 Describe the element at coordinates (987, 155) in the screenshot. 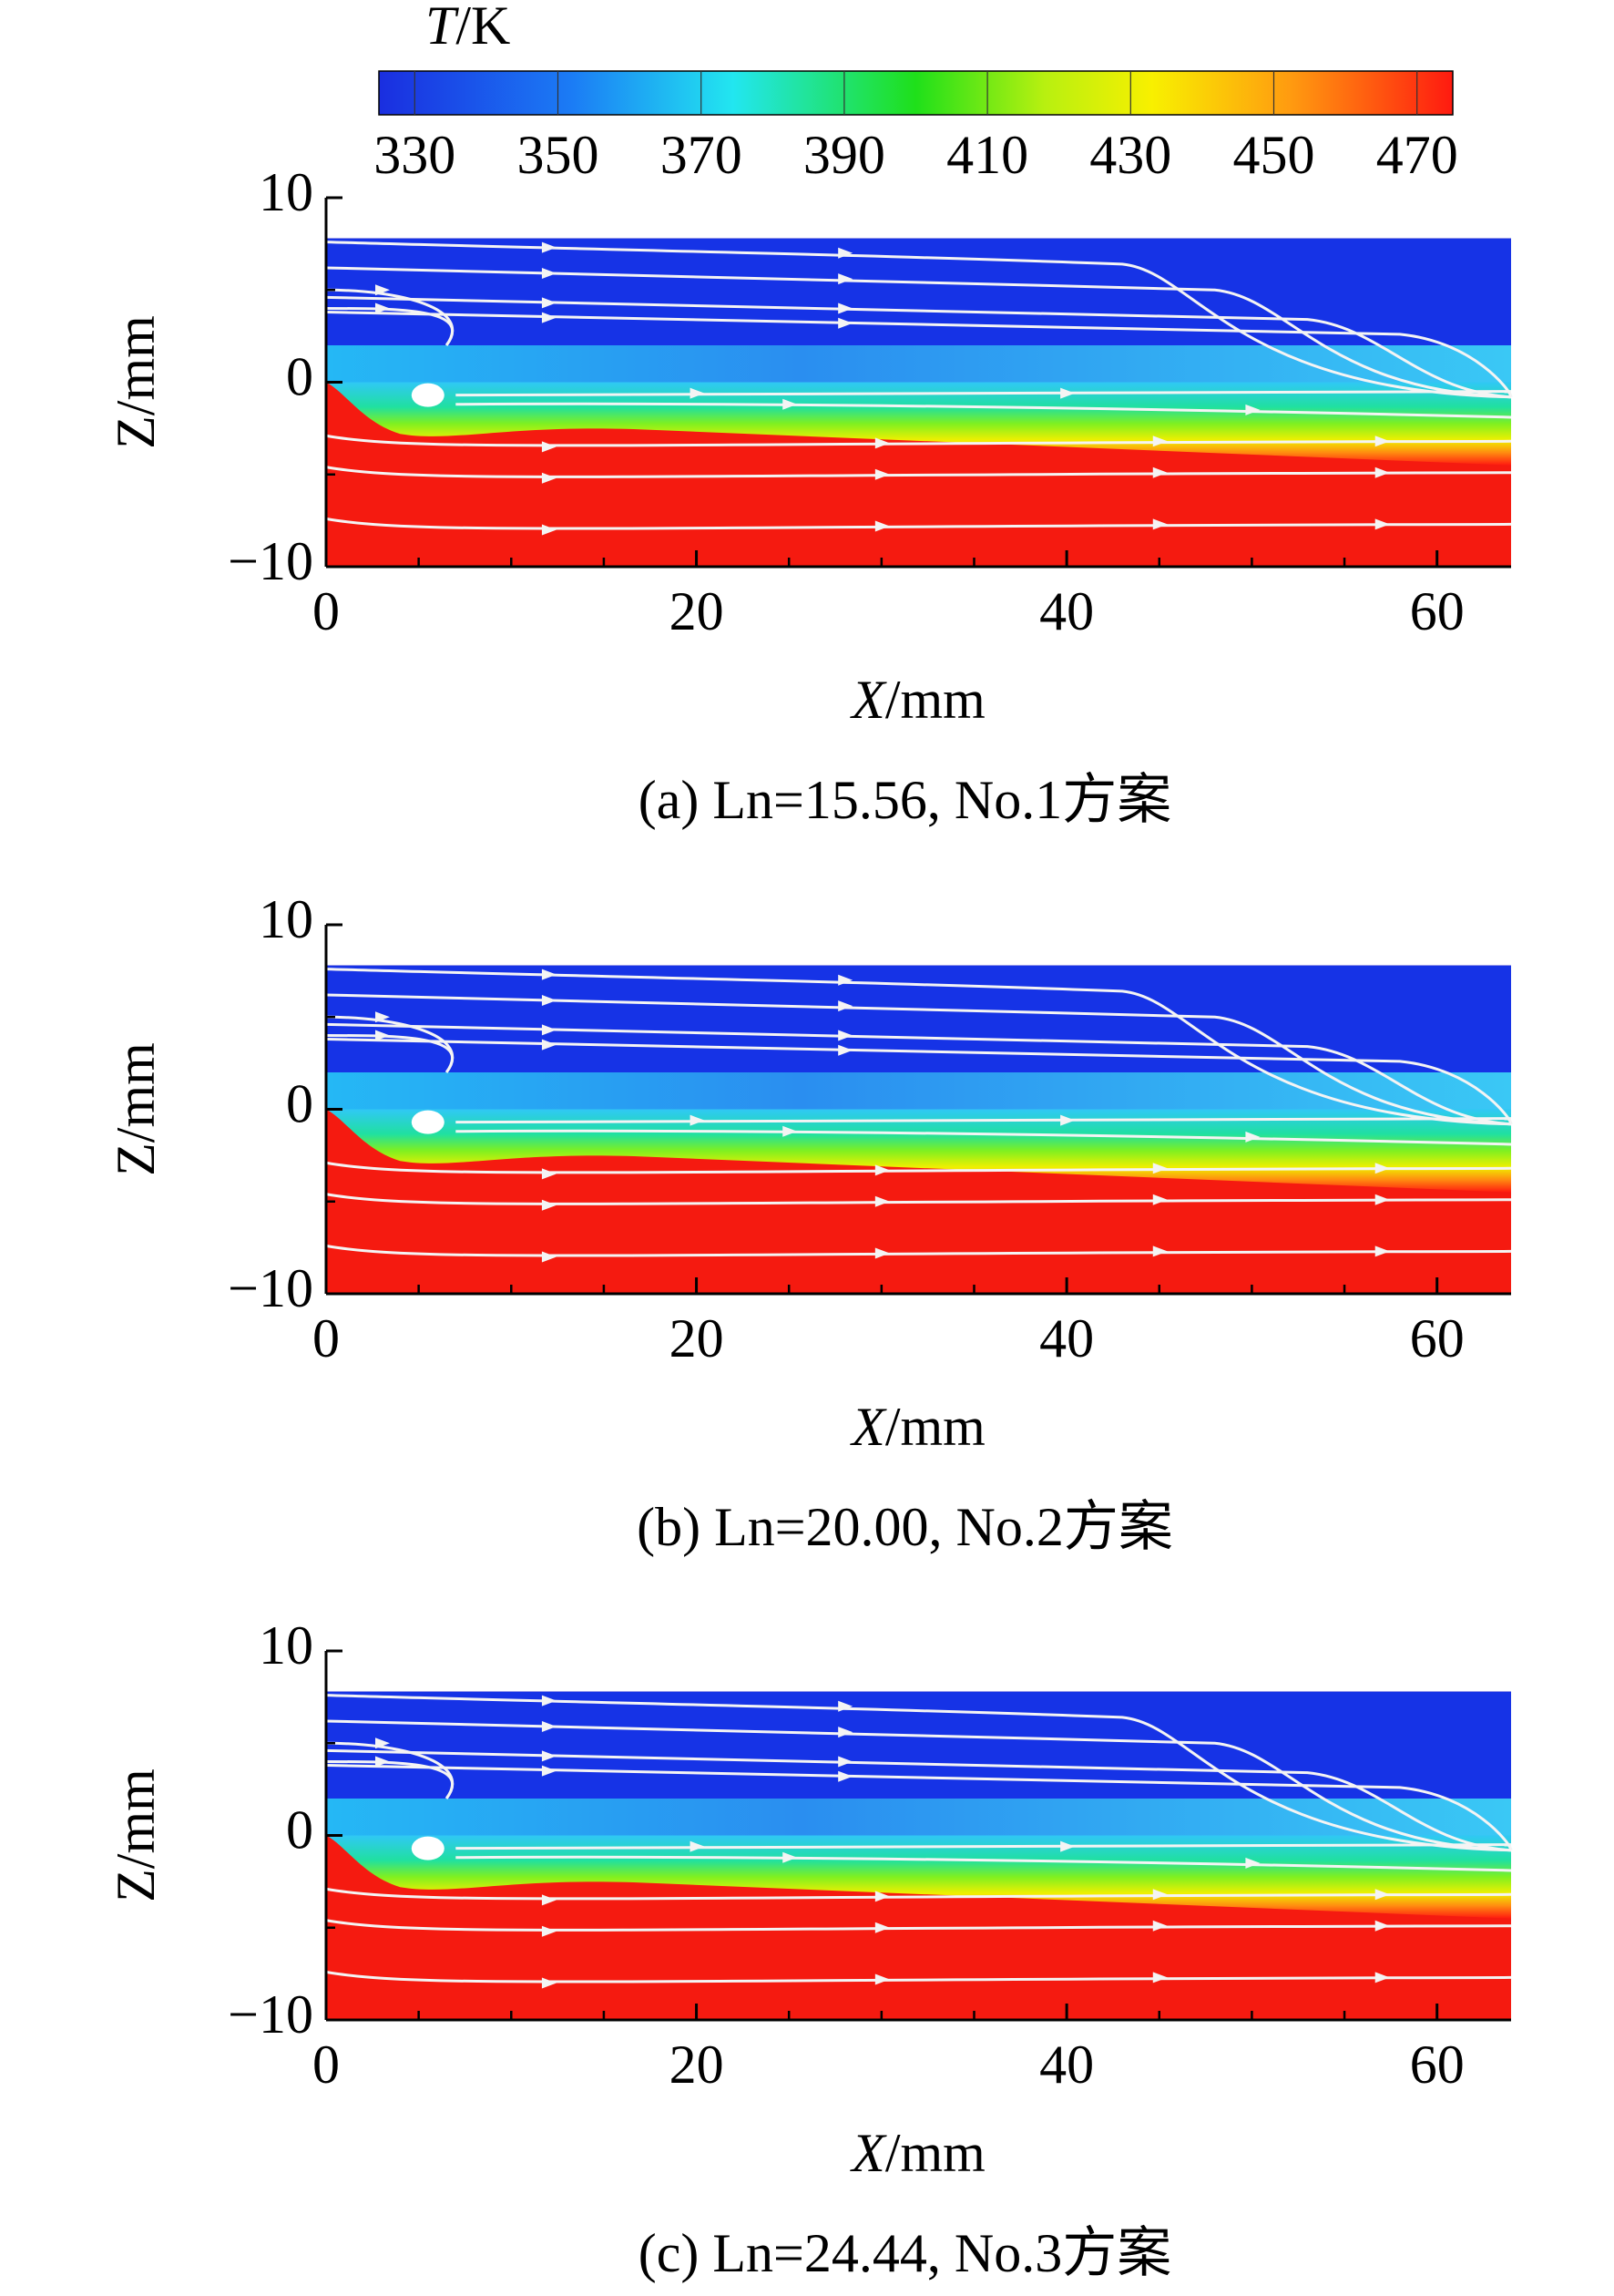

I see `colorbar-tick-label: 410` at that location.